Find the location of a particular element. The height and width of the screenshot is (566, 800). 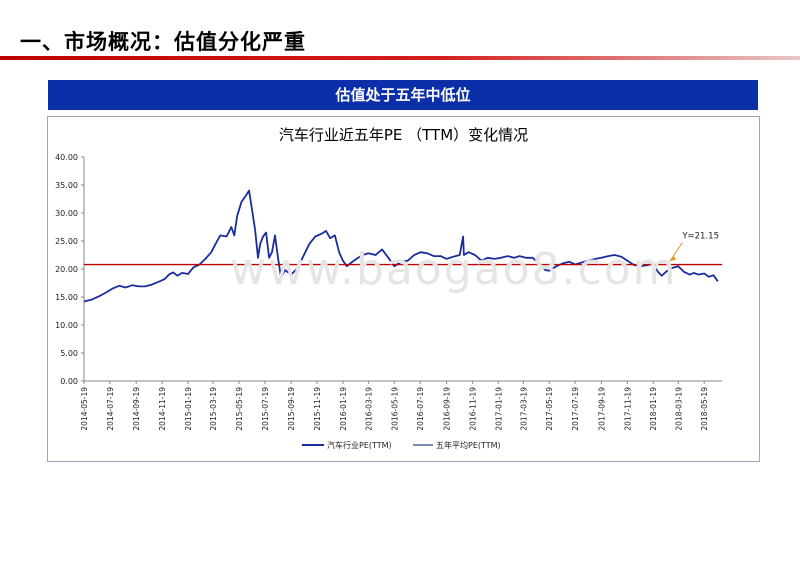

watermark-text: www.baogao8.com is located at coordinates (454, 269).